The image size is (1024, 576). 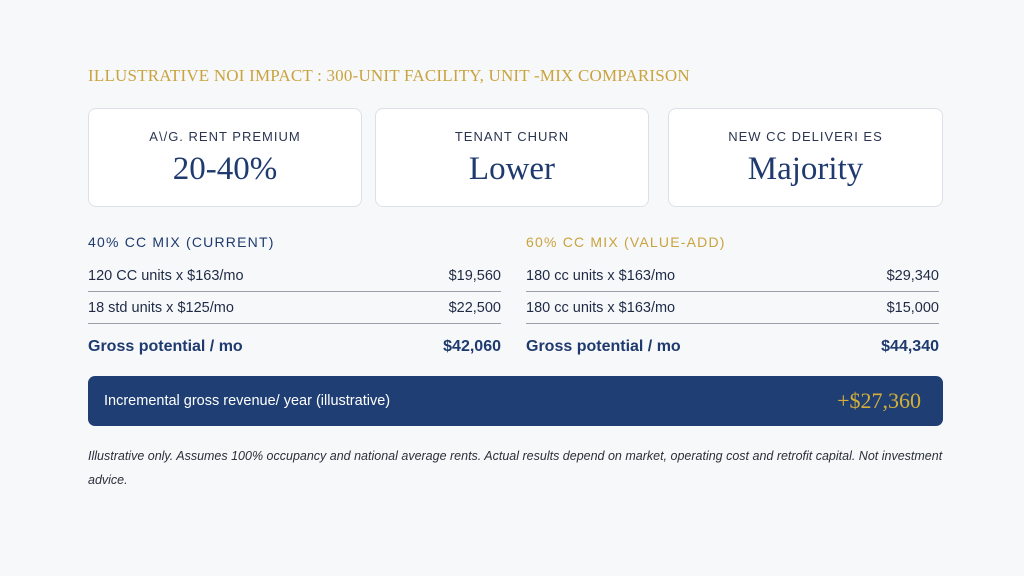 What do you see at coordinates (879, 400) in the screenshot?
I see `banner-value: +$27,360` at bounding box center [879, 400].